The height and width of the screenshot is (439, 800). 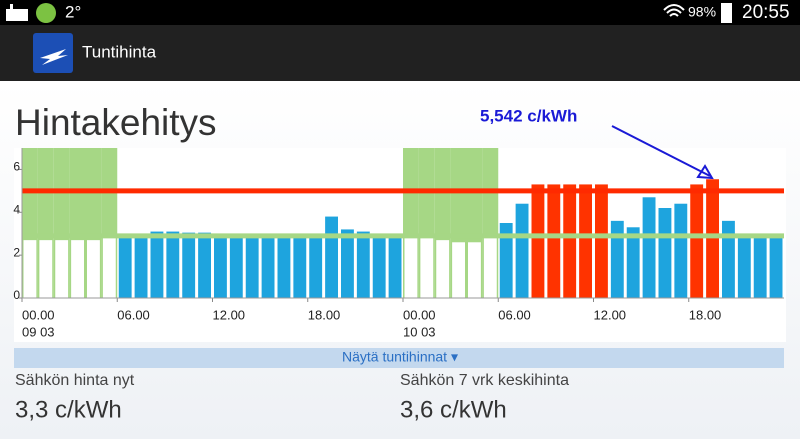 I want to click on toggle-text: Näytä tuntihinnat ▾, so click(x=400, y=357).